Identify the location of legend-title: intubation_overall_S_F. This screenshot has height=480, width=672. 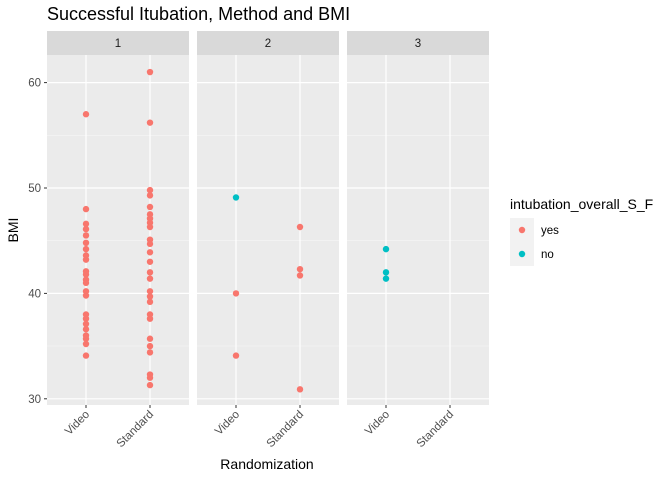
(581, 204).